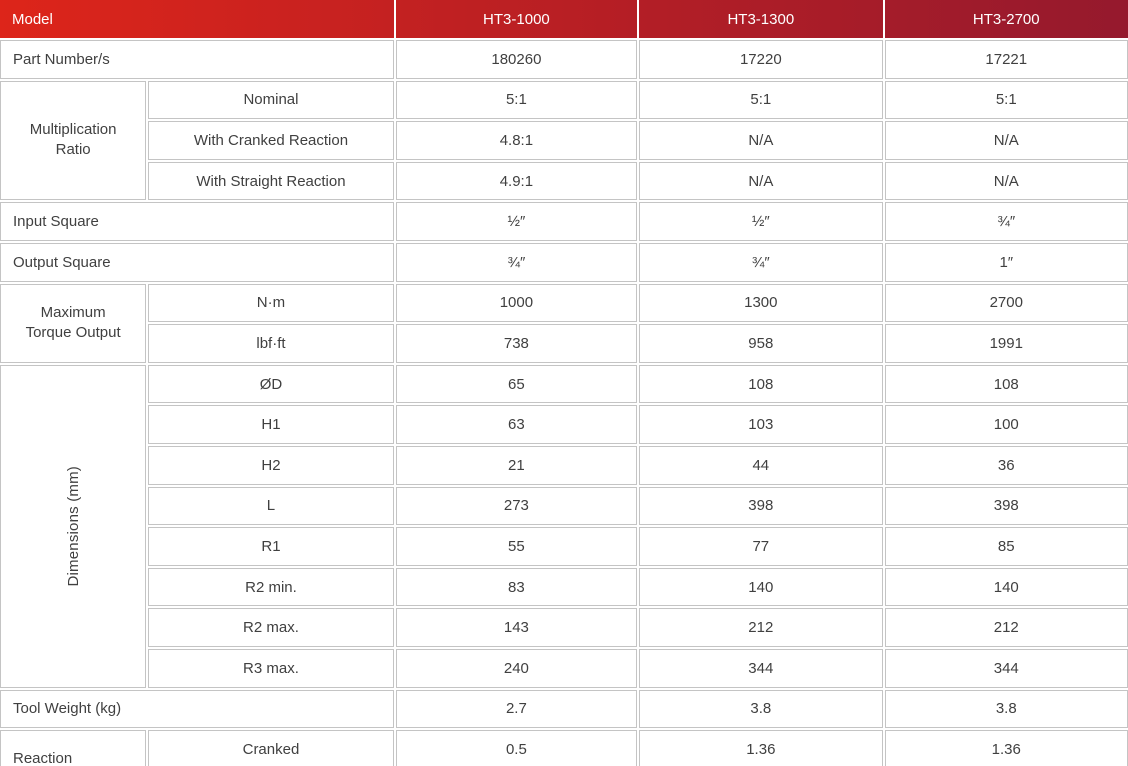 The height and width of the screenshot is (766, 1128). I want to click on value-cell: 17221, so click(1006, 59).